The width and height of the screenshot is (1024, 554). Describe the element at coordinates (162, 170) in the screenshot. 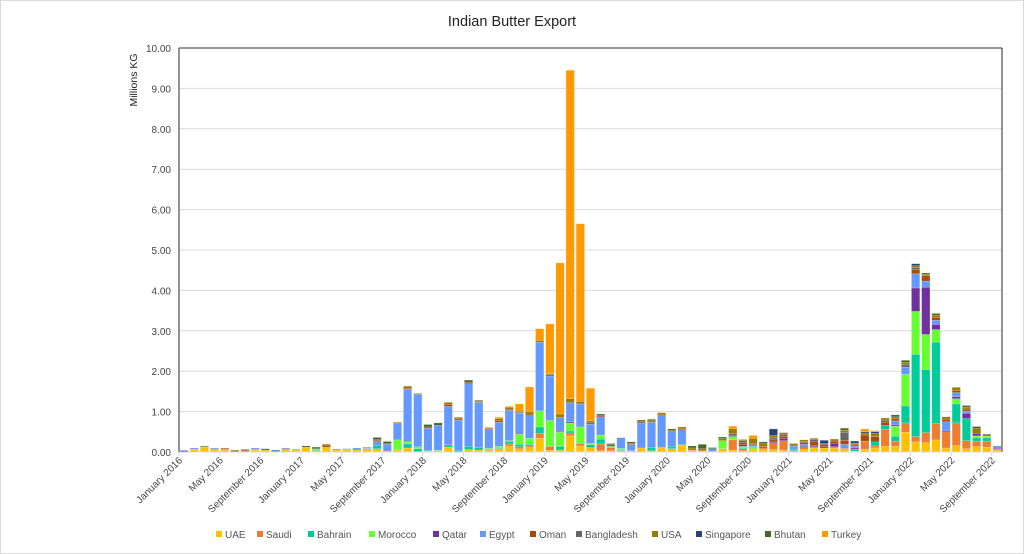

I see `y-tick-label: 7.00` at that location.